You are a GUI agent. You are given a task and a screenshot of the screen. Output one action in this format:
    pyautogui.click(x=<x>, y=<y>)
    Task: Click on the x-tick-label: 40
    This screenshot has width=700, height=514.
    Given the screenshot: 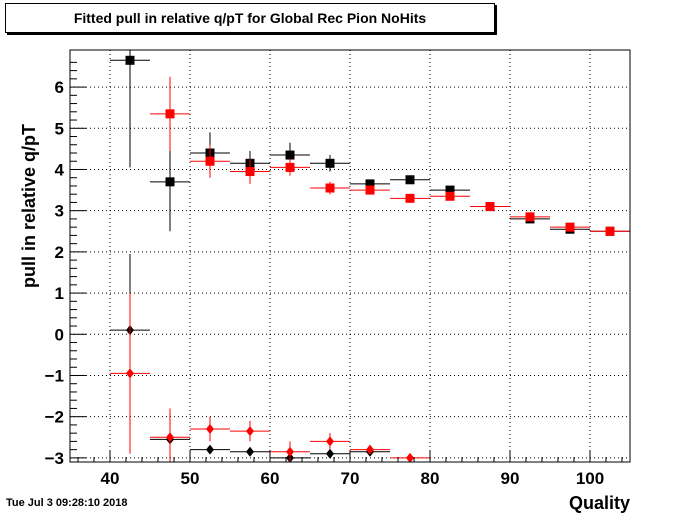 What is the action you would take?
    pyautogui.click(x=110, y=478)
    